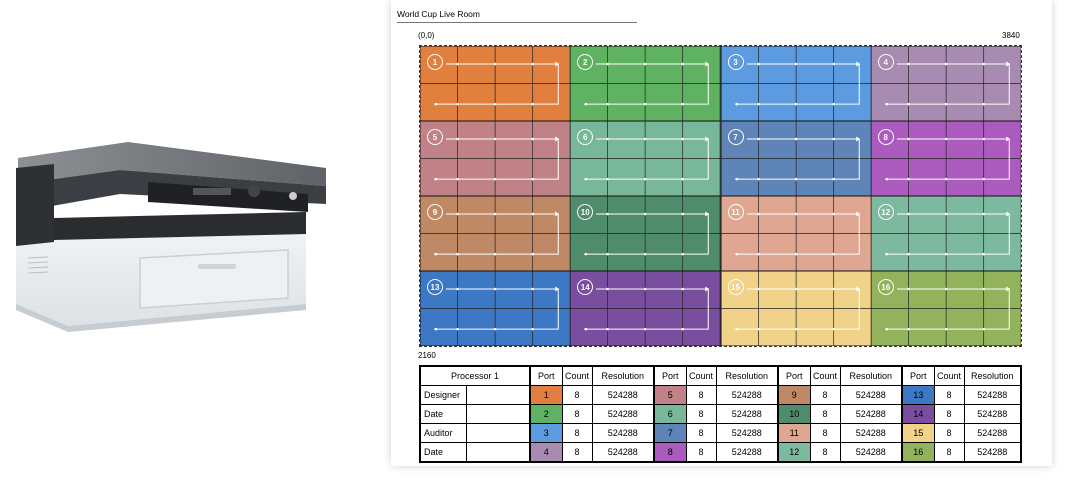  Describe the element at coordinates (546, 452) in the screenshot. I see `port-cell: 4` at that location.